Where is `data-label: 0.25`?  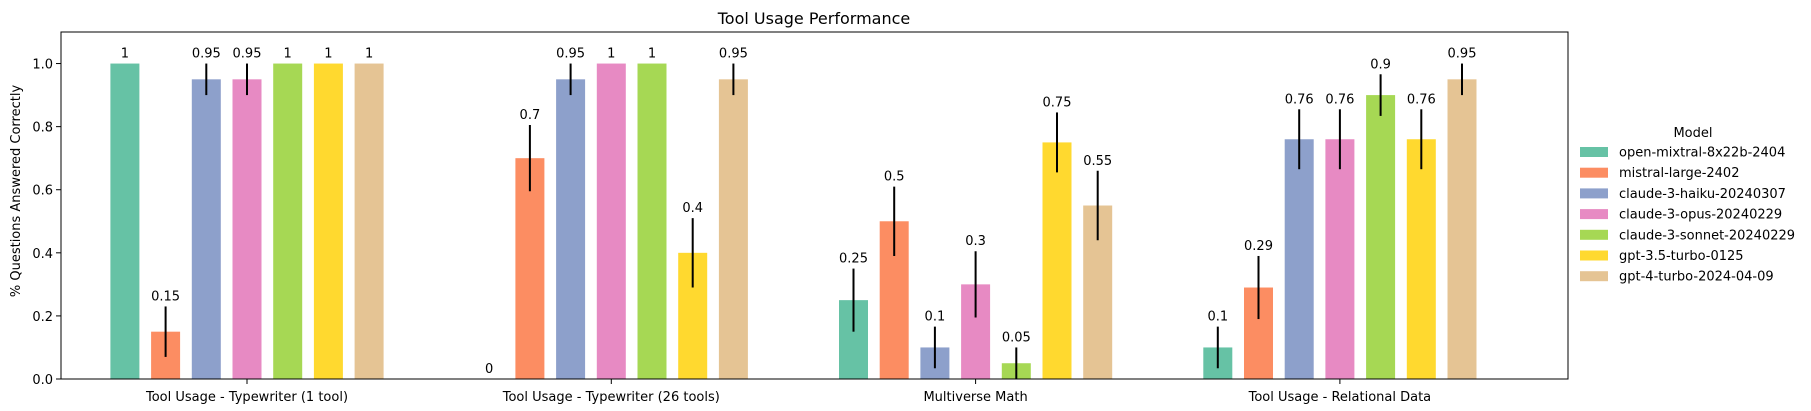 data-label: 0.25 is located at coordinates (853, 259).